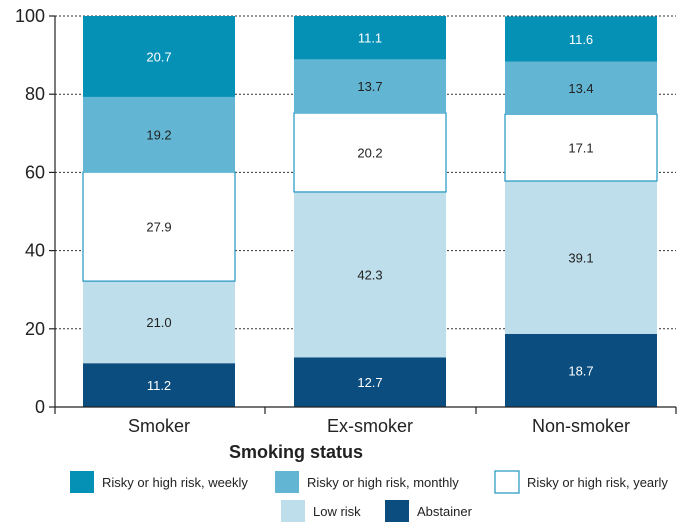  I want to click on x-category-labels: Smoker Ex-smoker Non-smoker, so click(379, 426).